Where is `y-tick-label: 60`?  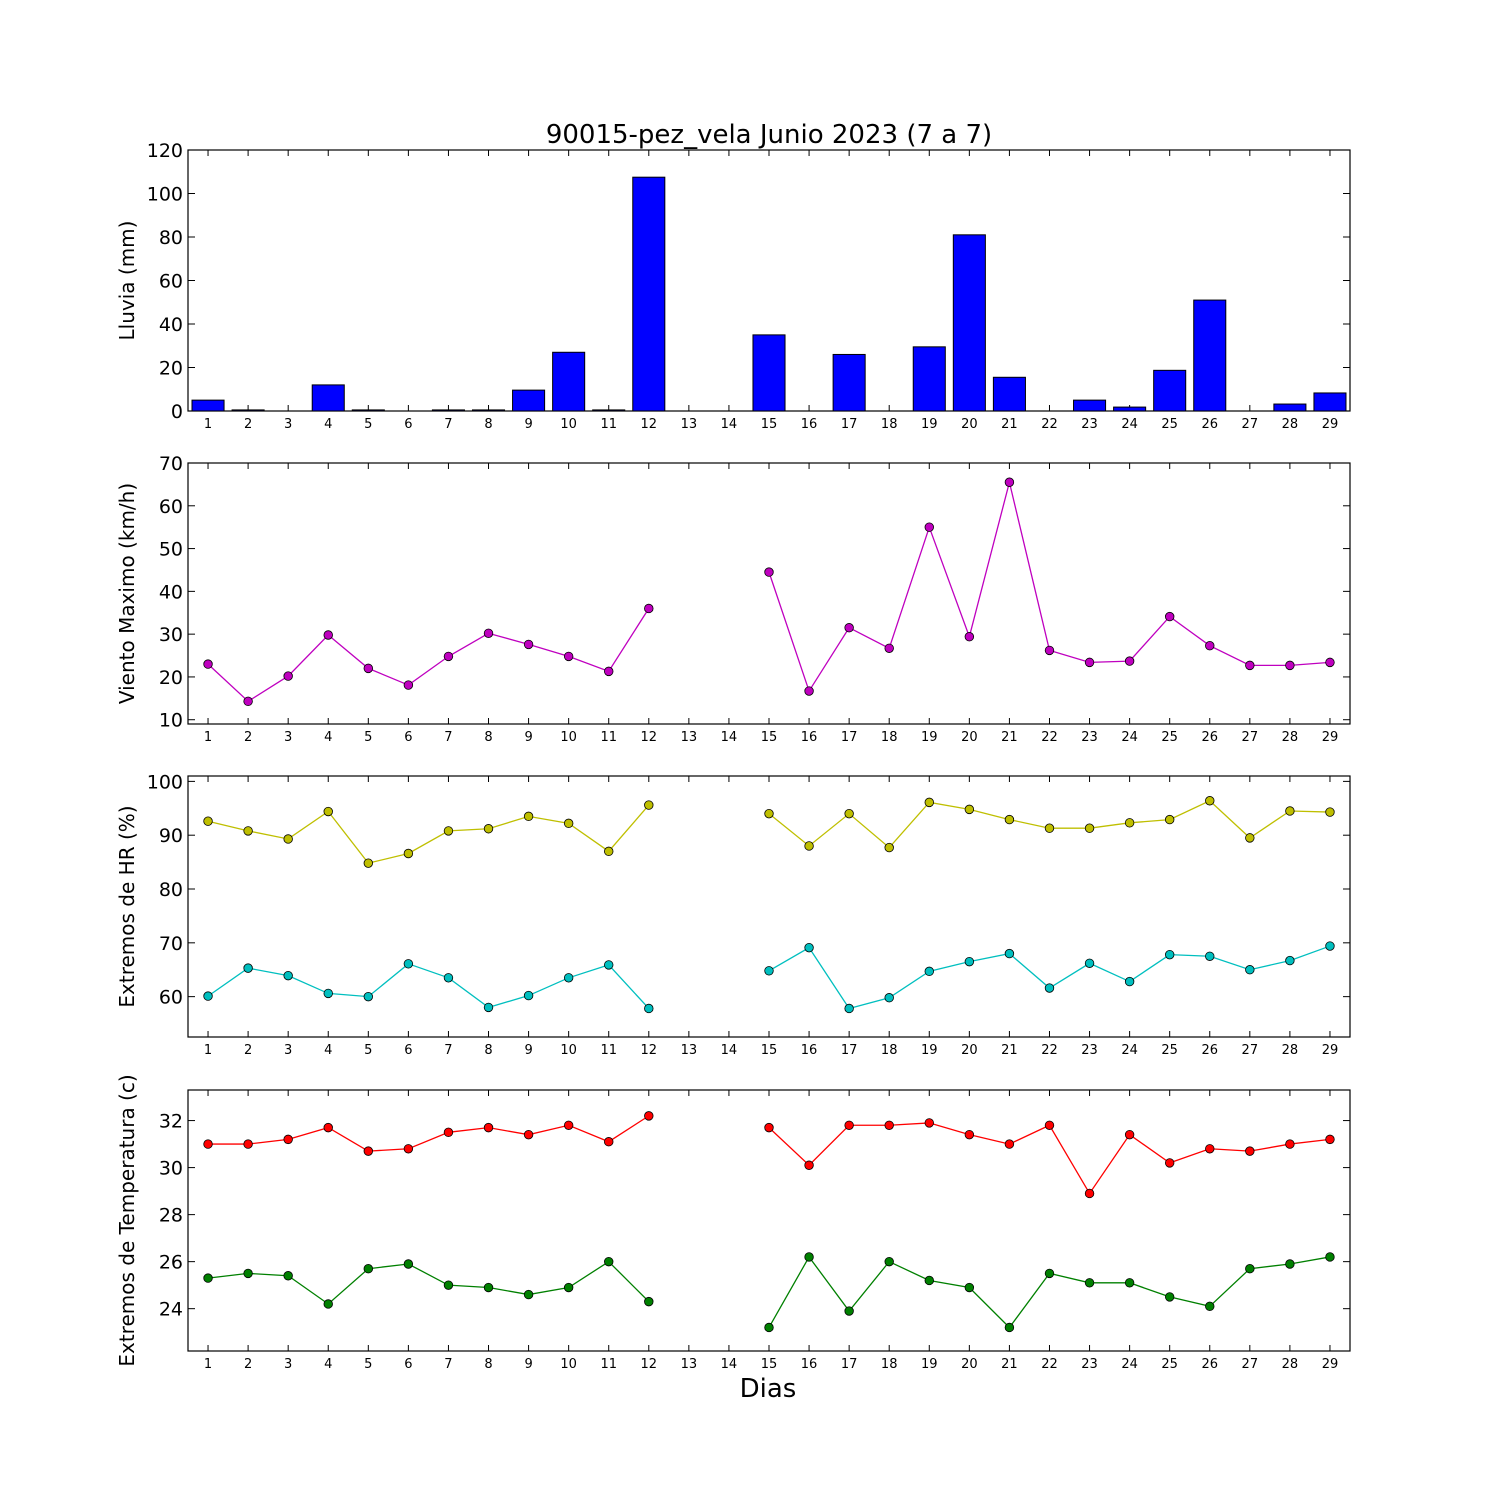 y-tick-label: 60 is located at coordinates (171, 998).